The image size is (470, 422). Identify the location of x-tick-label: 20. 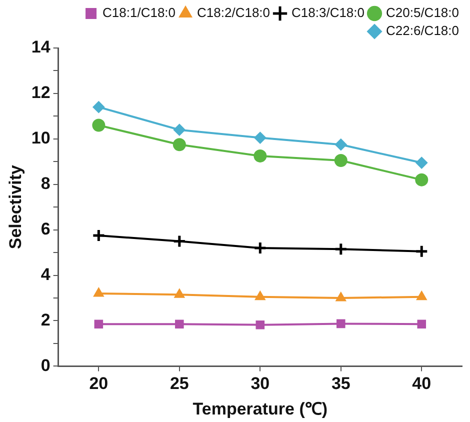
(98, 384).